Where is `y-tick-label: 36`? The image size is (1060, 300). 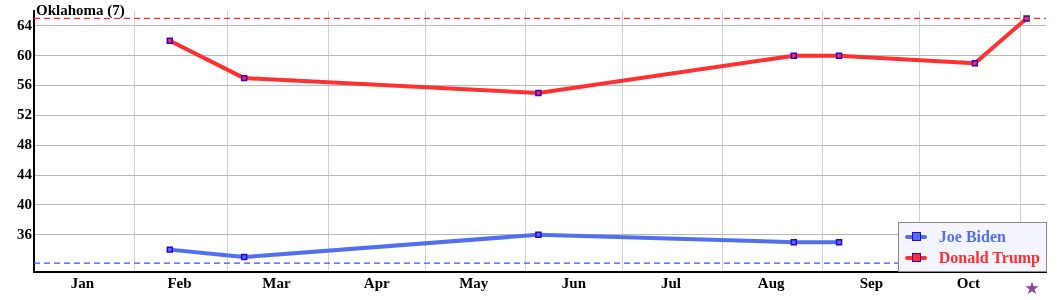 y-tick-label: 36 is located at coordinates (25, 233).